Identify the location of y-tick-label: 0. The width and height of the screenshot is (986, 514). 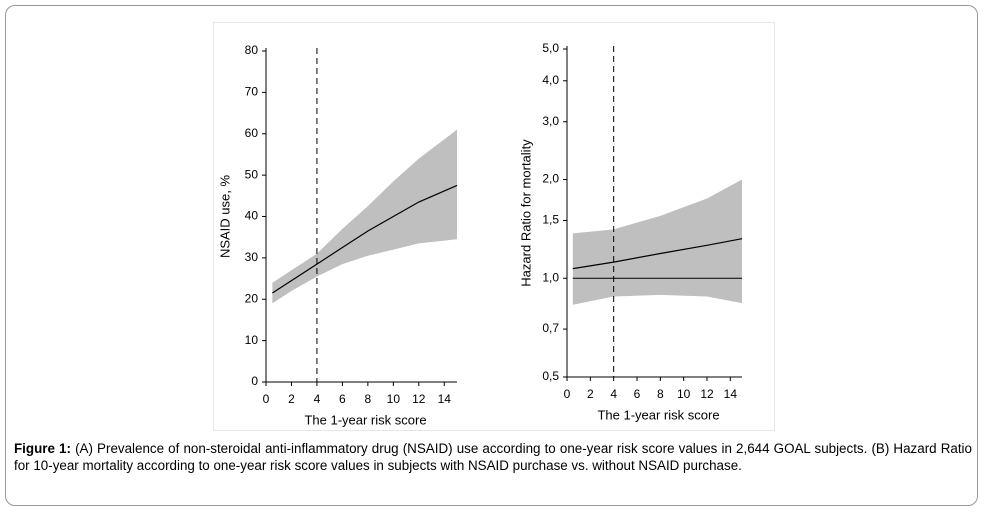
(254, 381).